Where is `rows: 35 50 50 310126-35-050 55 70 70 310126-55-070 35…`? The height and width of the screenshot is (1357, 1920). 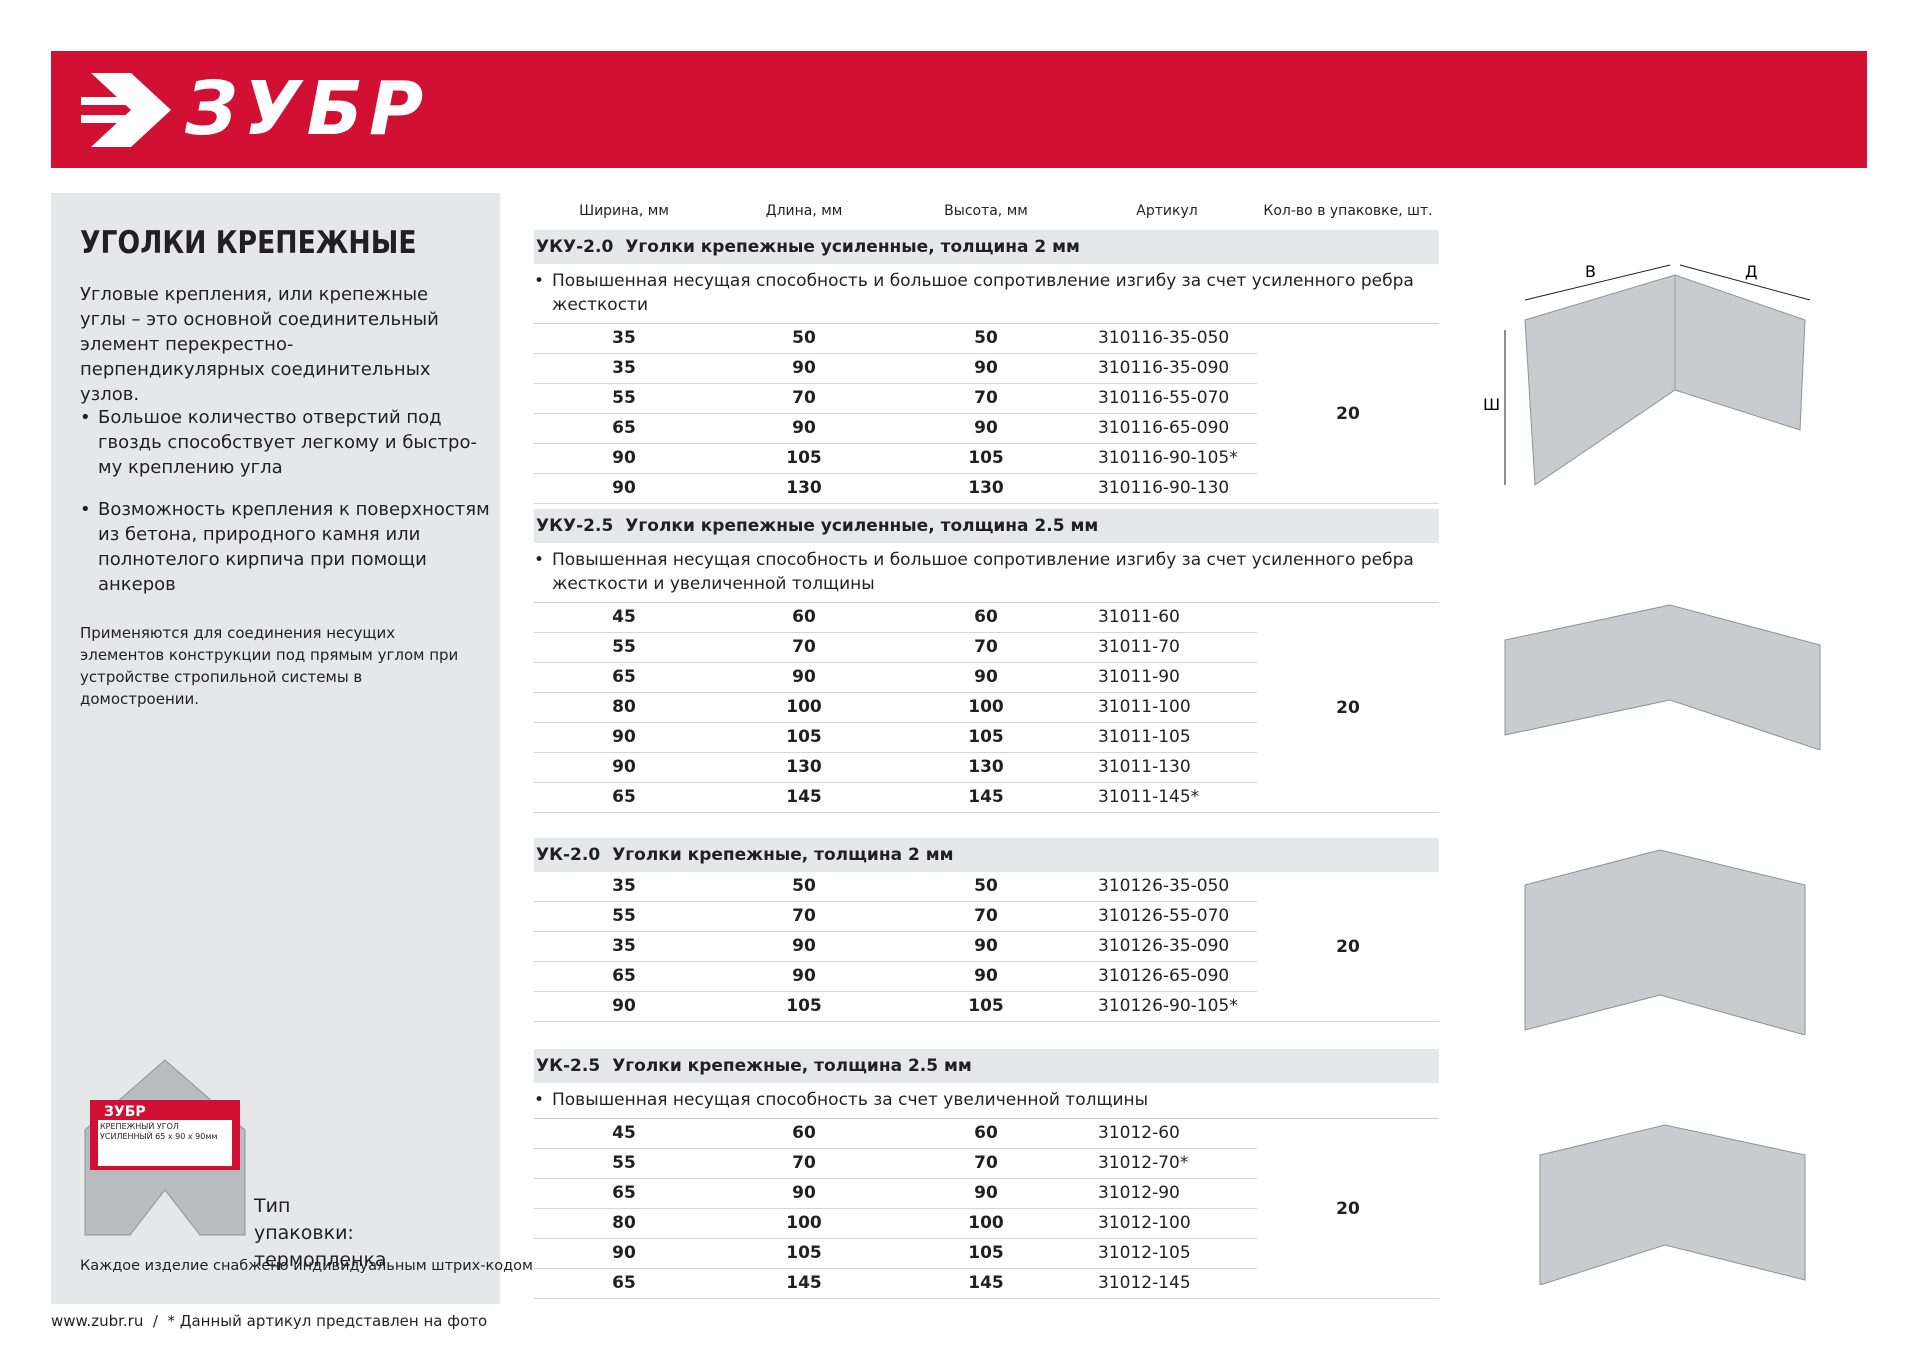 rows: 35 50 50 310126-35-050 55 70 70 310126-55-070 35… is located at coordinates (895, 947).